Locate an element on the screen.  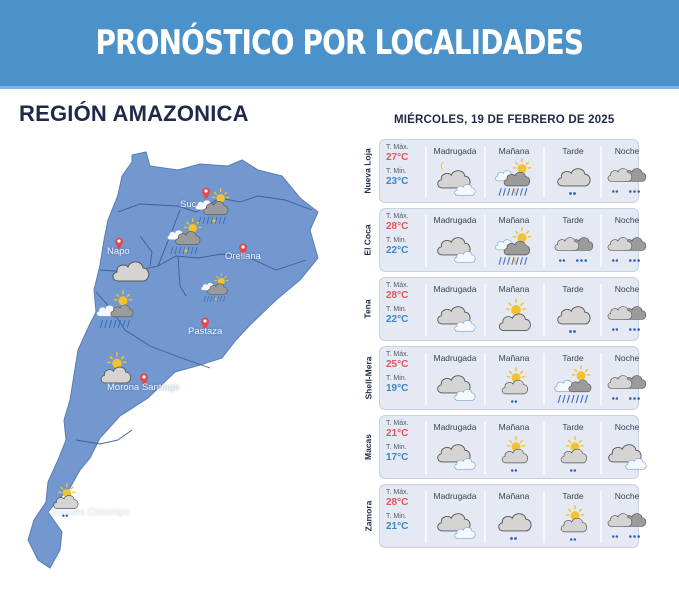
temperature-block: T. Máx. 25°C T. Min. 19°C is located at coordinates (405, 372).